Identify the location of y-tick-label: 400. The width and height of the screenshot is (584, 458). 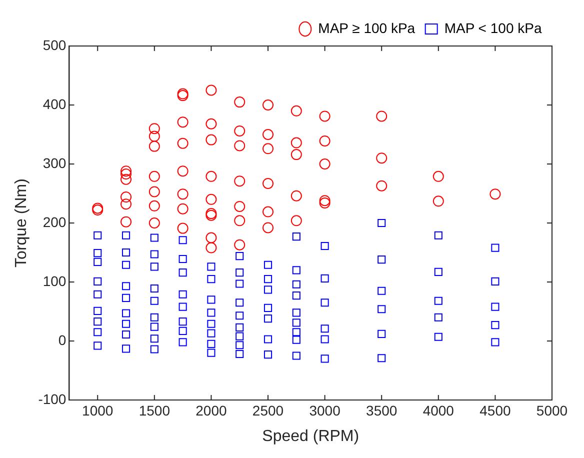
(54, 104).